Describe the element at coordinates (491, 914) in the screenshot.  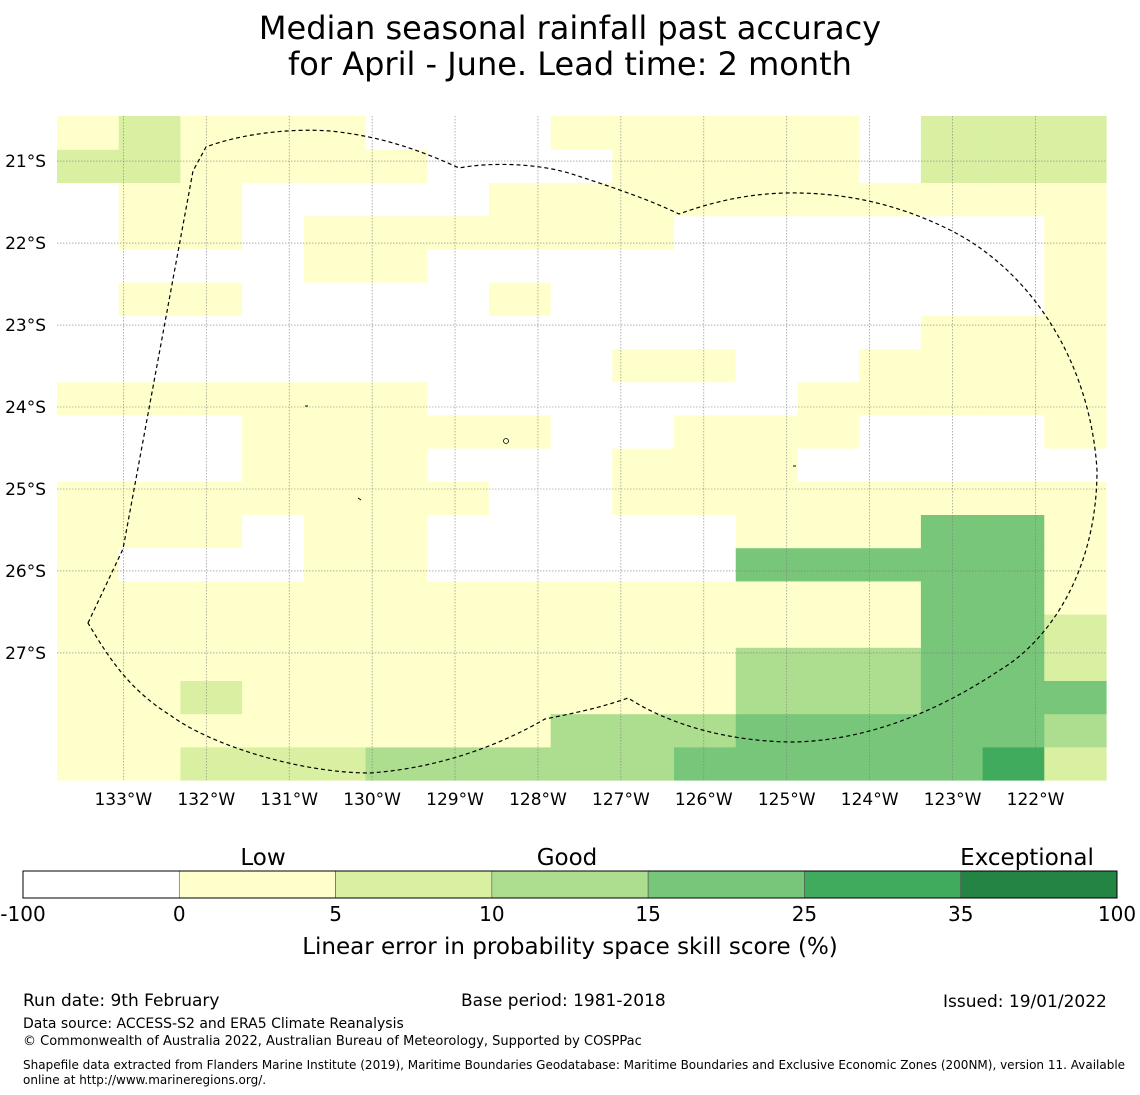
I see `colorbar-tick-label: 10` at that location.